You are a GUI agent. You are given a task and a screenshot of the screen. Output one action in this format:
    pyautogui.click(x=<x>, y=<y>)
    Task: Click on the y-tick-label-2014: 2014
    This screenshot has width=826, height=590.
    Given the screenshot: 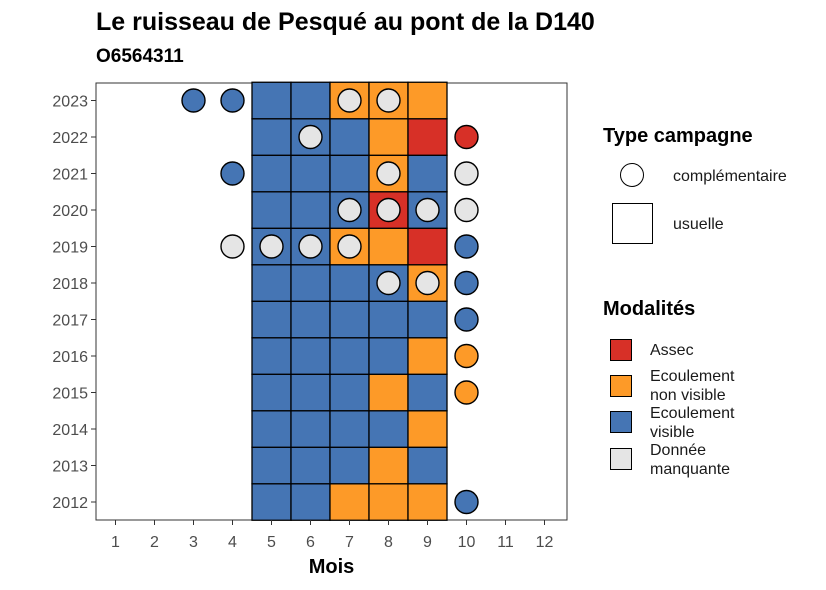 What is the action you would take?
    pyautogui.click(x=70, y=430)
    